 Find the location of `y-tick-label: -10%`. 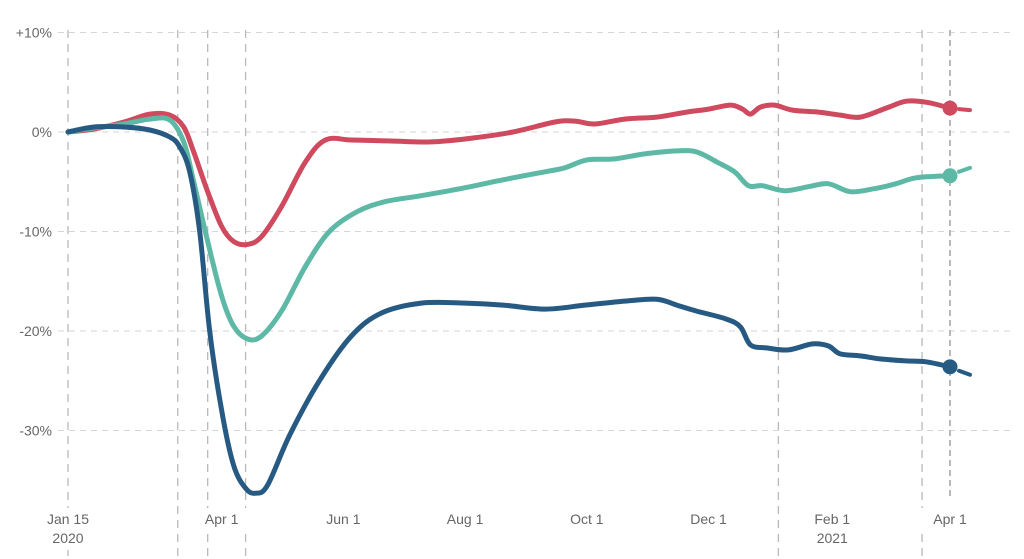

y-tick-label: -10% is located at coordinates (35, 232).